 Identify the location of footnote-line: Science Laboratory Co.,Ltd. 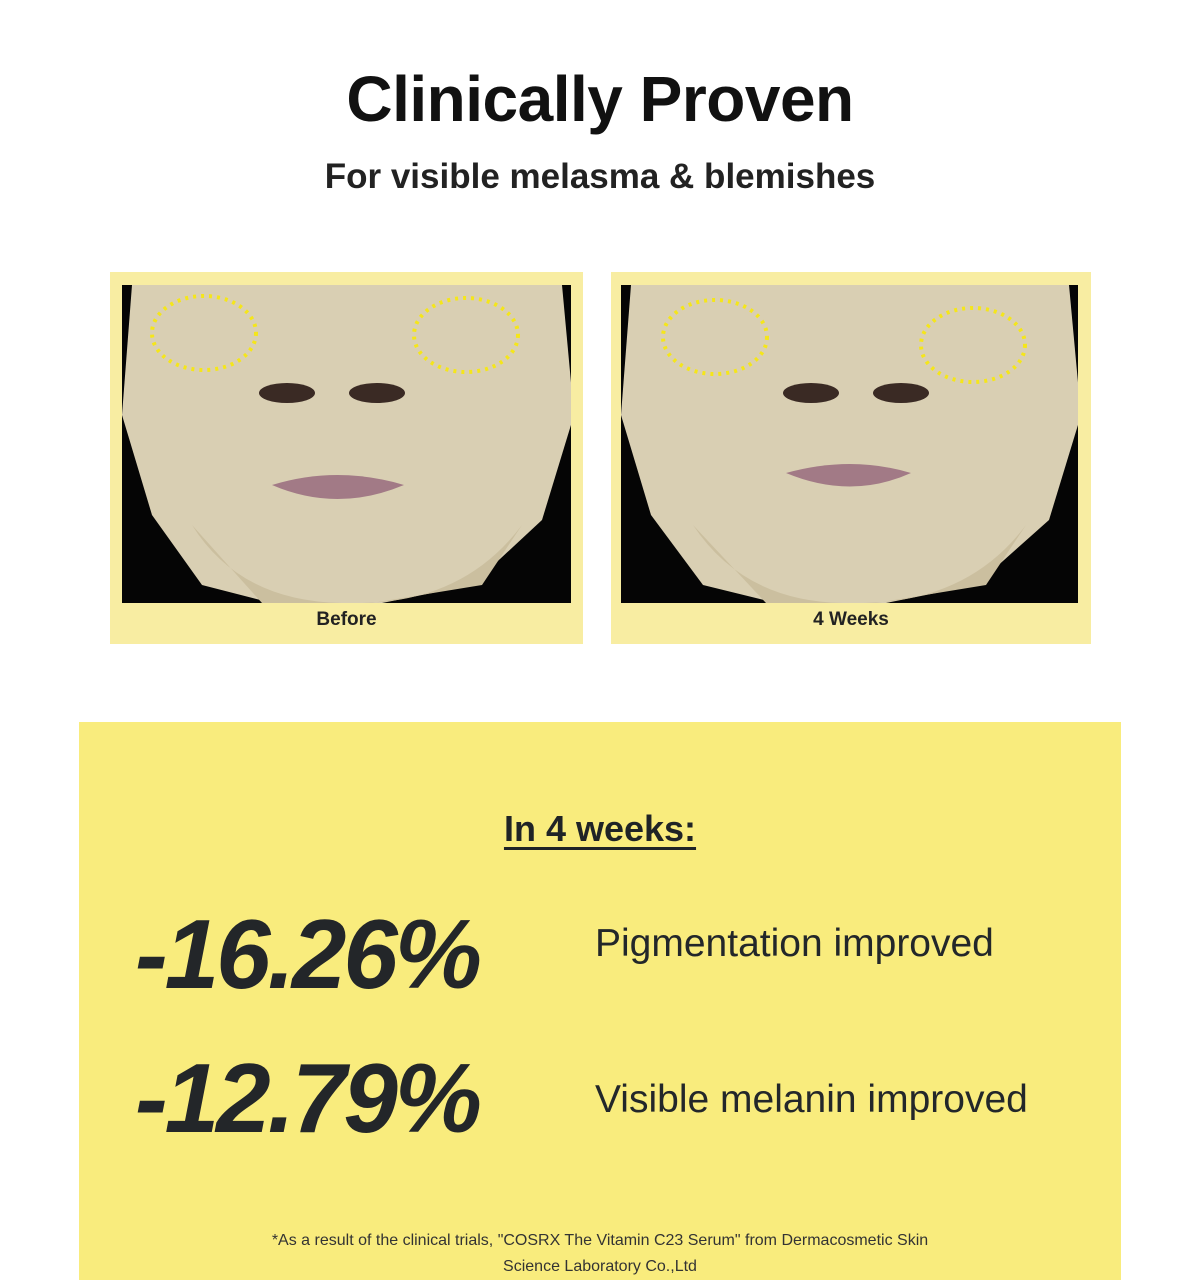
(600, 1266).